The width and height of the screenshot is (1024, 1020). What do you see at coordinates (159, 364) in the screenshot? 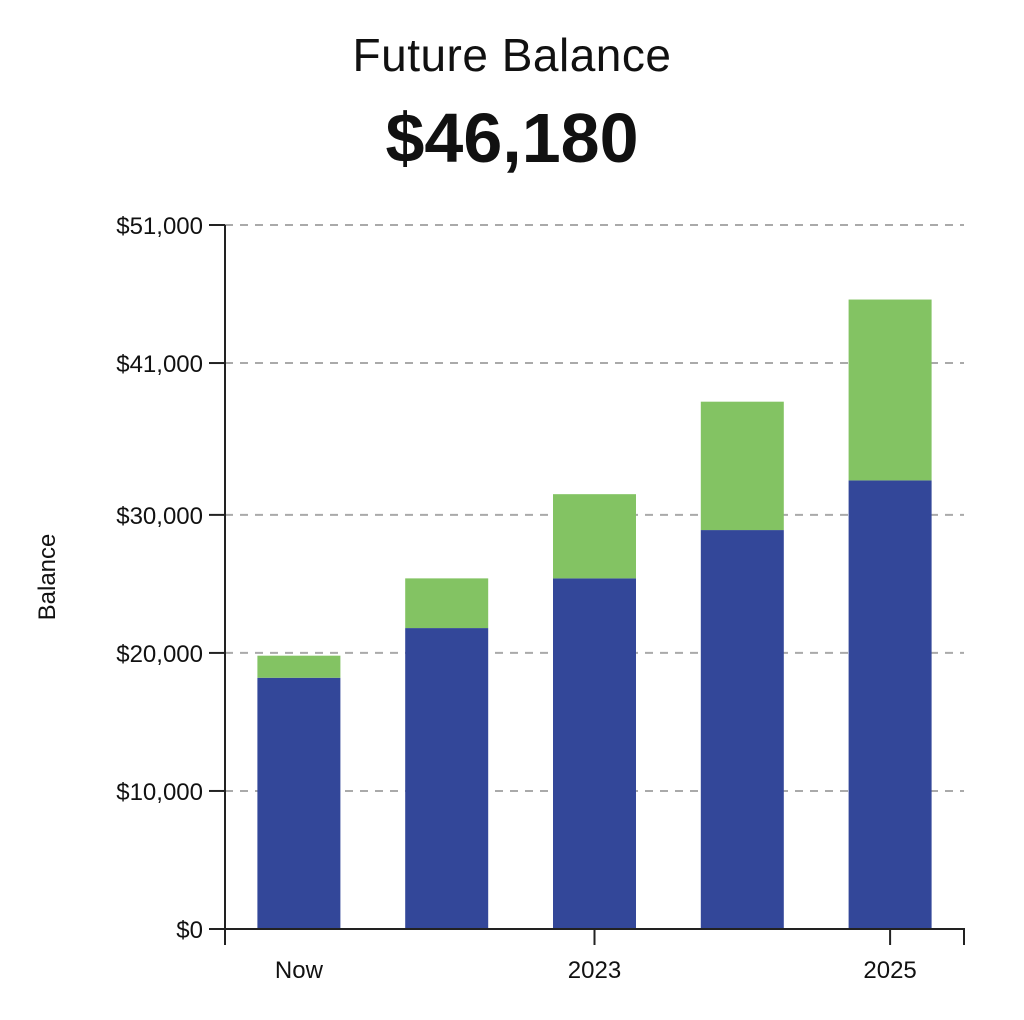
I see `y-tick-label: $41,000` at bounding box center [159, 364].